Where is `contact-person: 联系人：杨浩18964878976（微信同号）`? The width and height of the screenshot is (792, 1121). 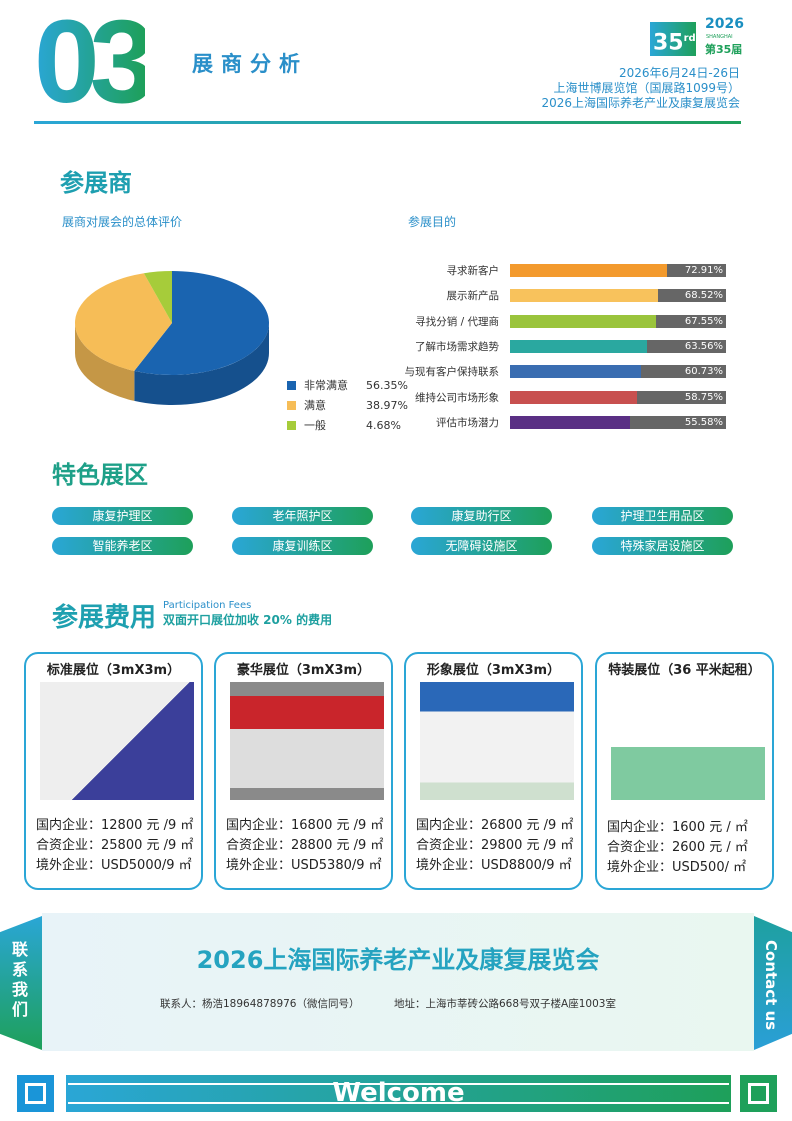 contact-person: 联系人：杨浩18964878976（微信同号） is located at coordinates (260, 1004).